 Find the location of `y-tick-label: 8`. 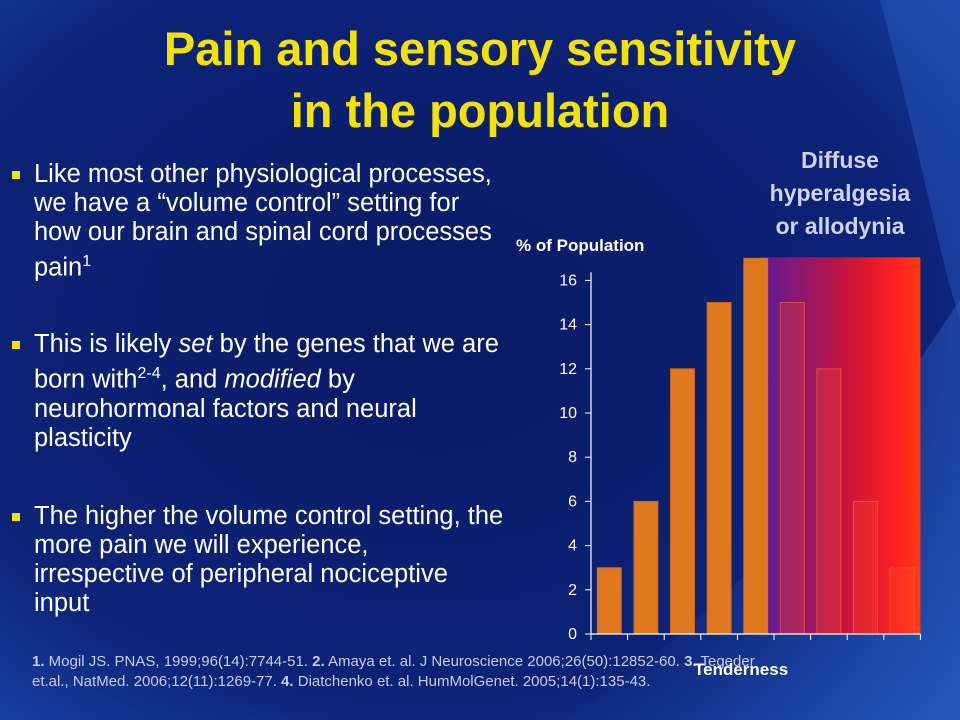

y-tick-label: 8 is located at coordinates (572, 457).